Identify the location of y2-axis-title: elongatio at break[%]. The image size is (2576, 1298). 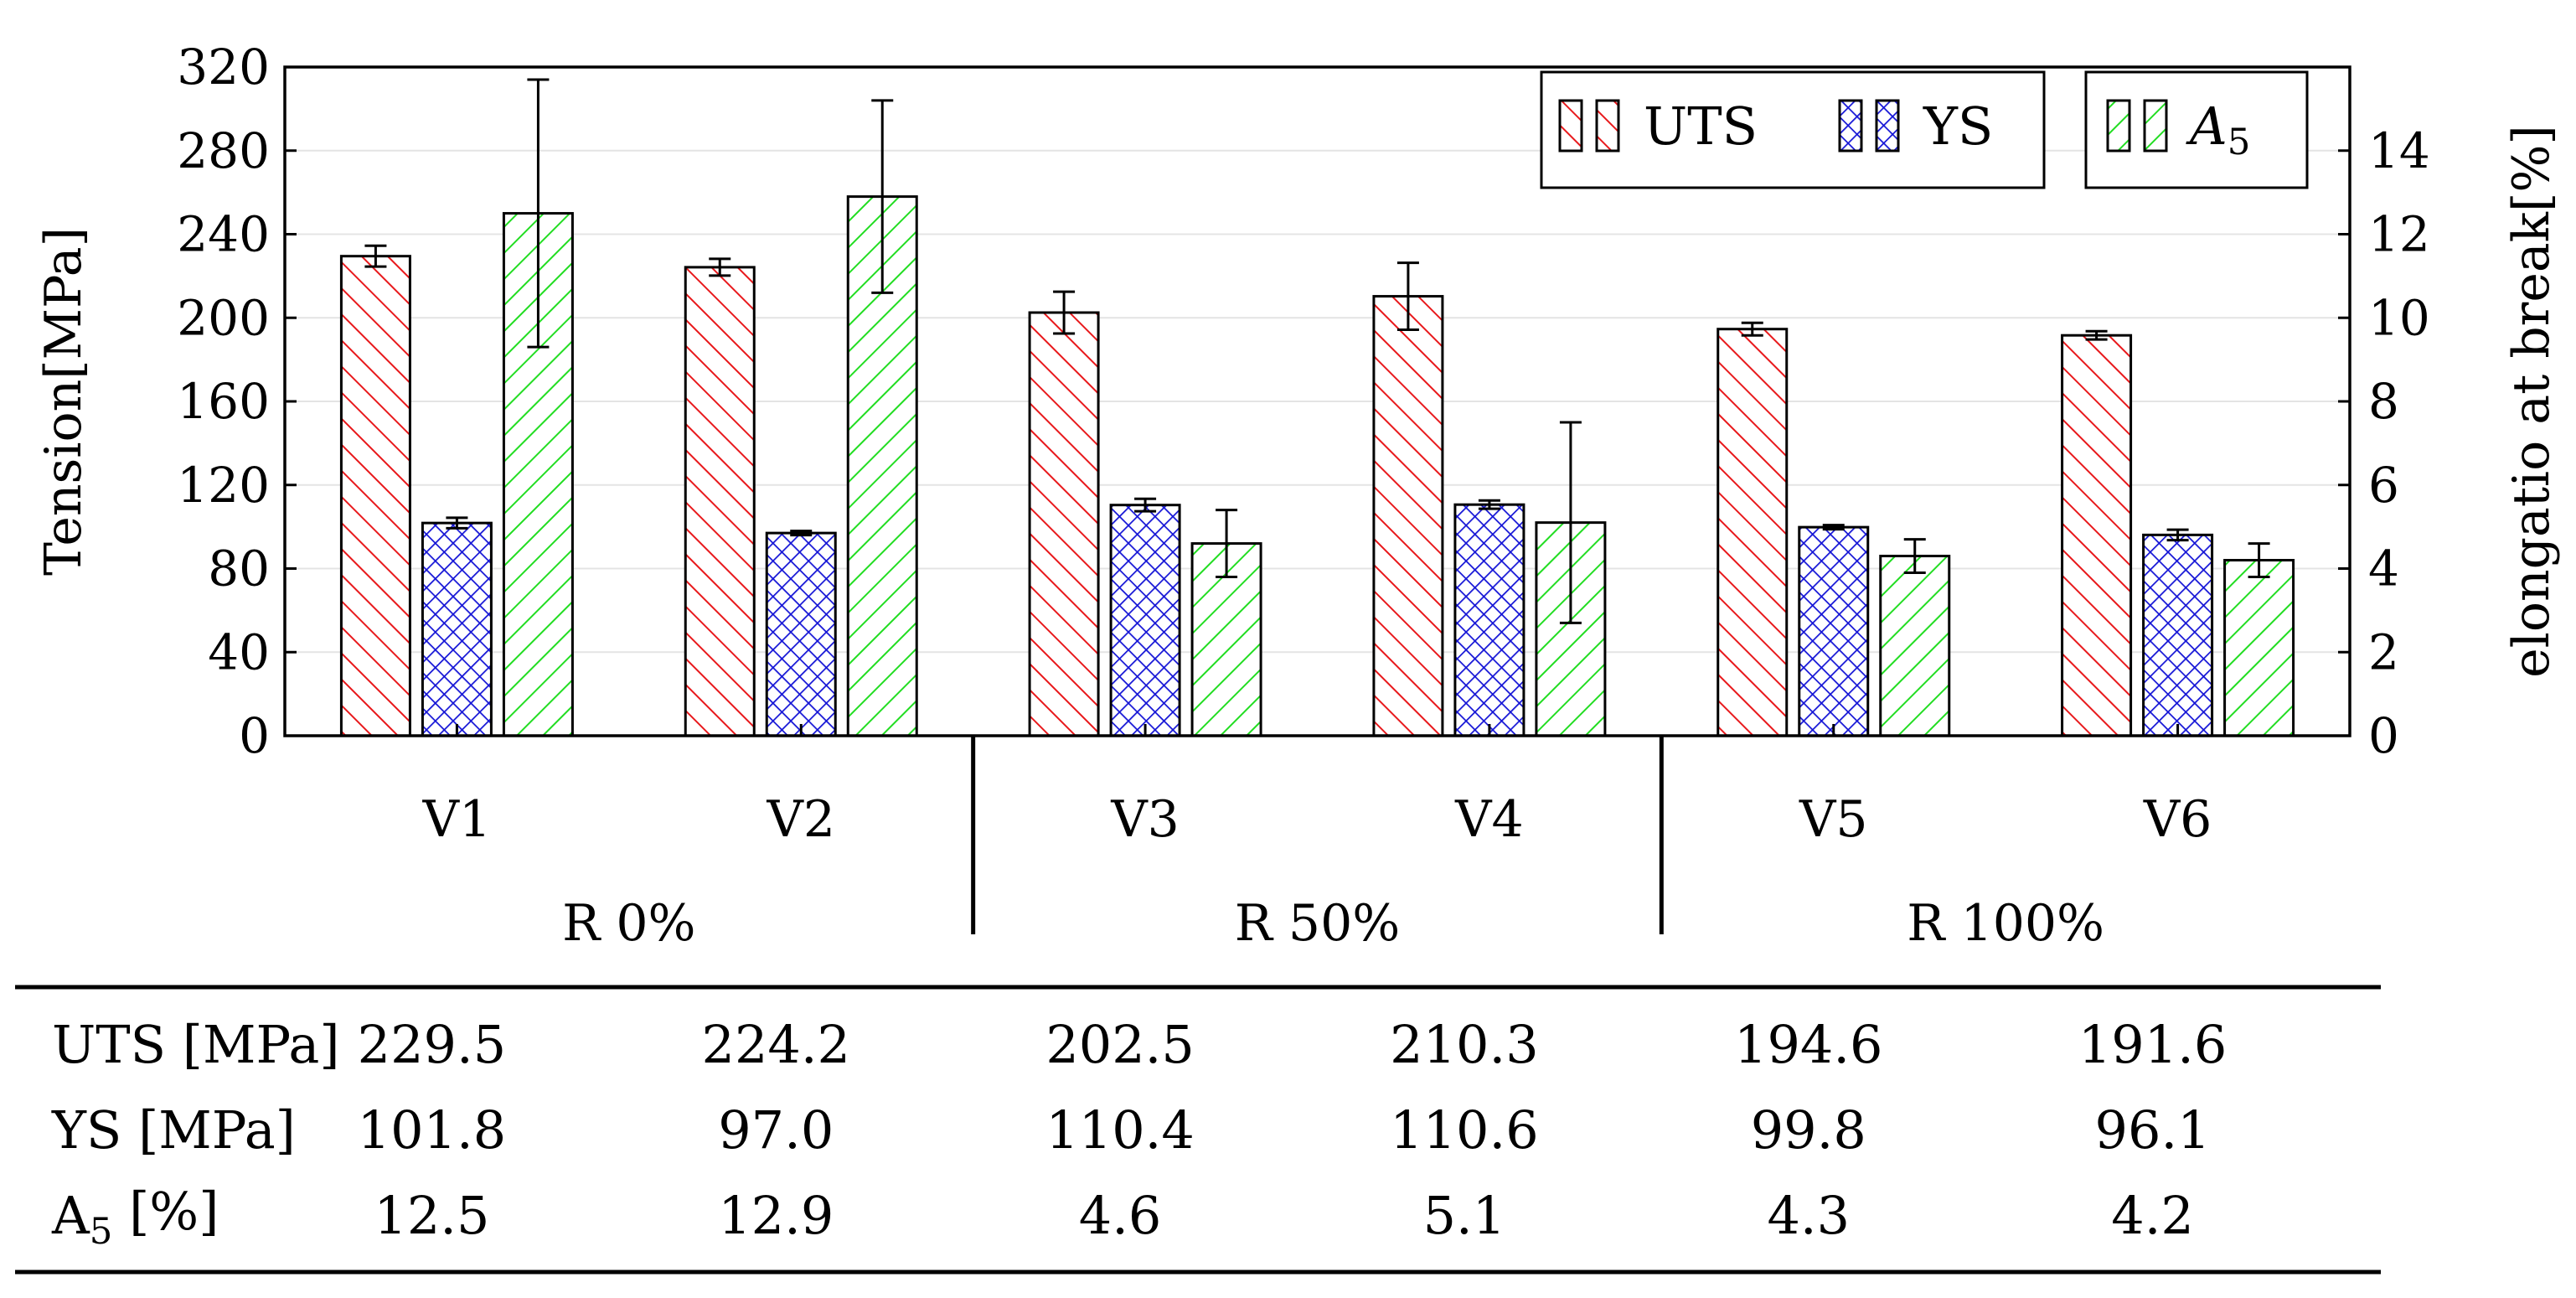
(2531, 401).